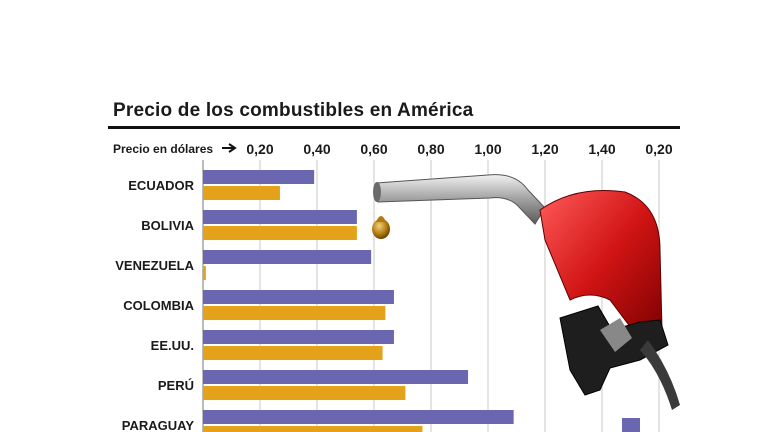  I want to click on x-axis-arrow-icon, so click(229, 148).